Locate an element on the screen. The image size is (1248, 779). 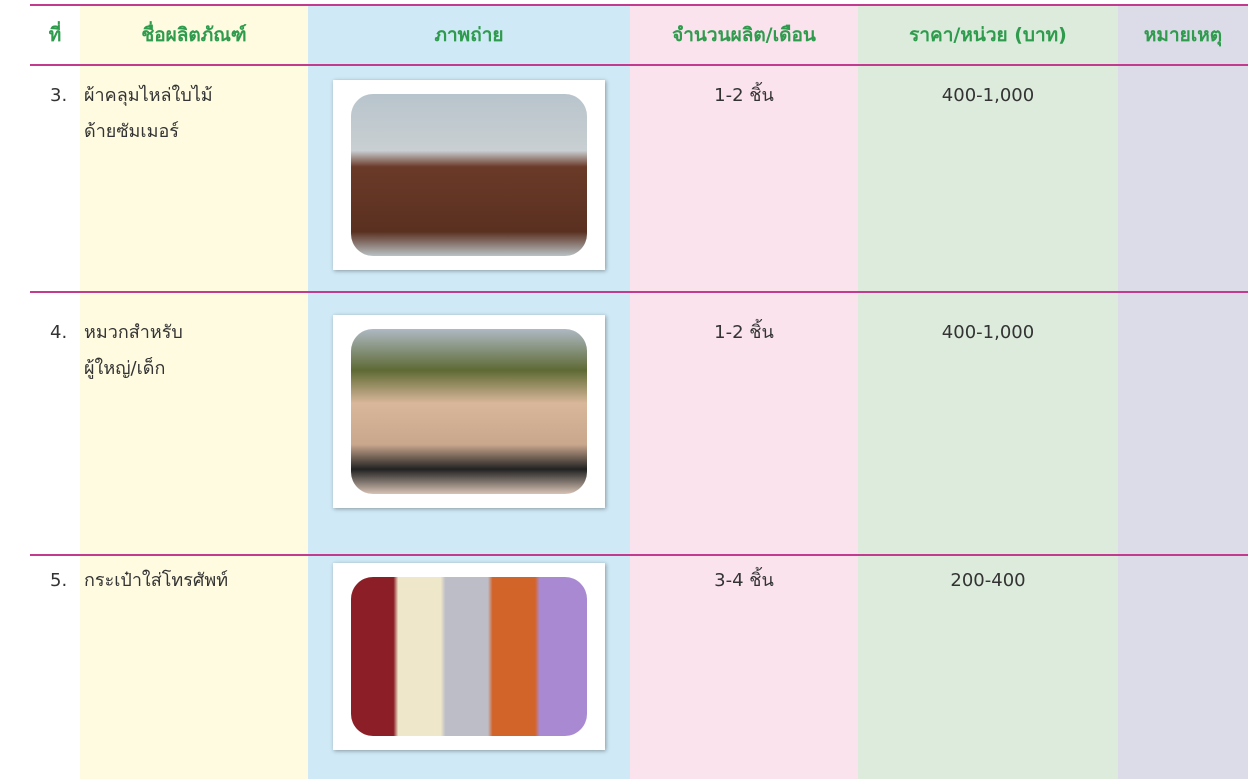
product-name: ผู้ใหญ่/เด็ก is located at coordinates (125, 368).